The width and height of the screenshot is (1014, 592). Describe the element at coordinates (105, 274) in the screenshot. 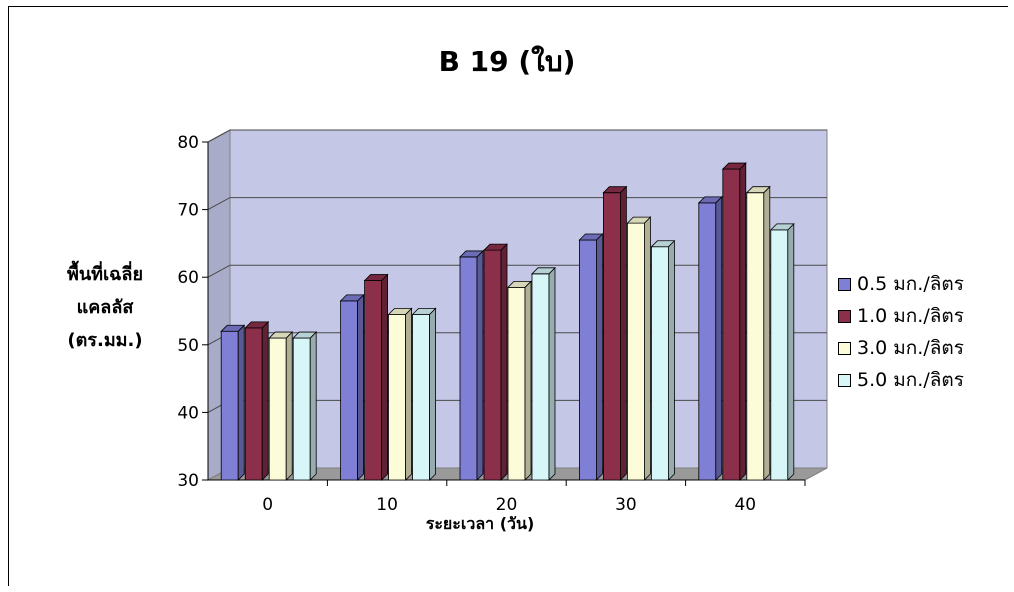

I see `y-axis-label-line: พื้นที่เฉลี่ย` at that location.